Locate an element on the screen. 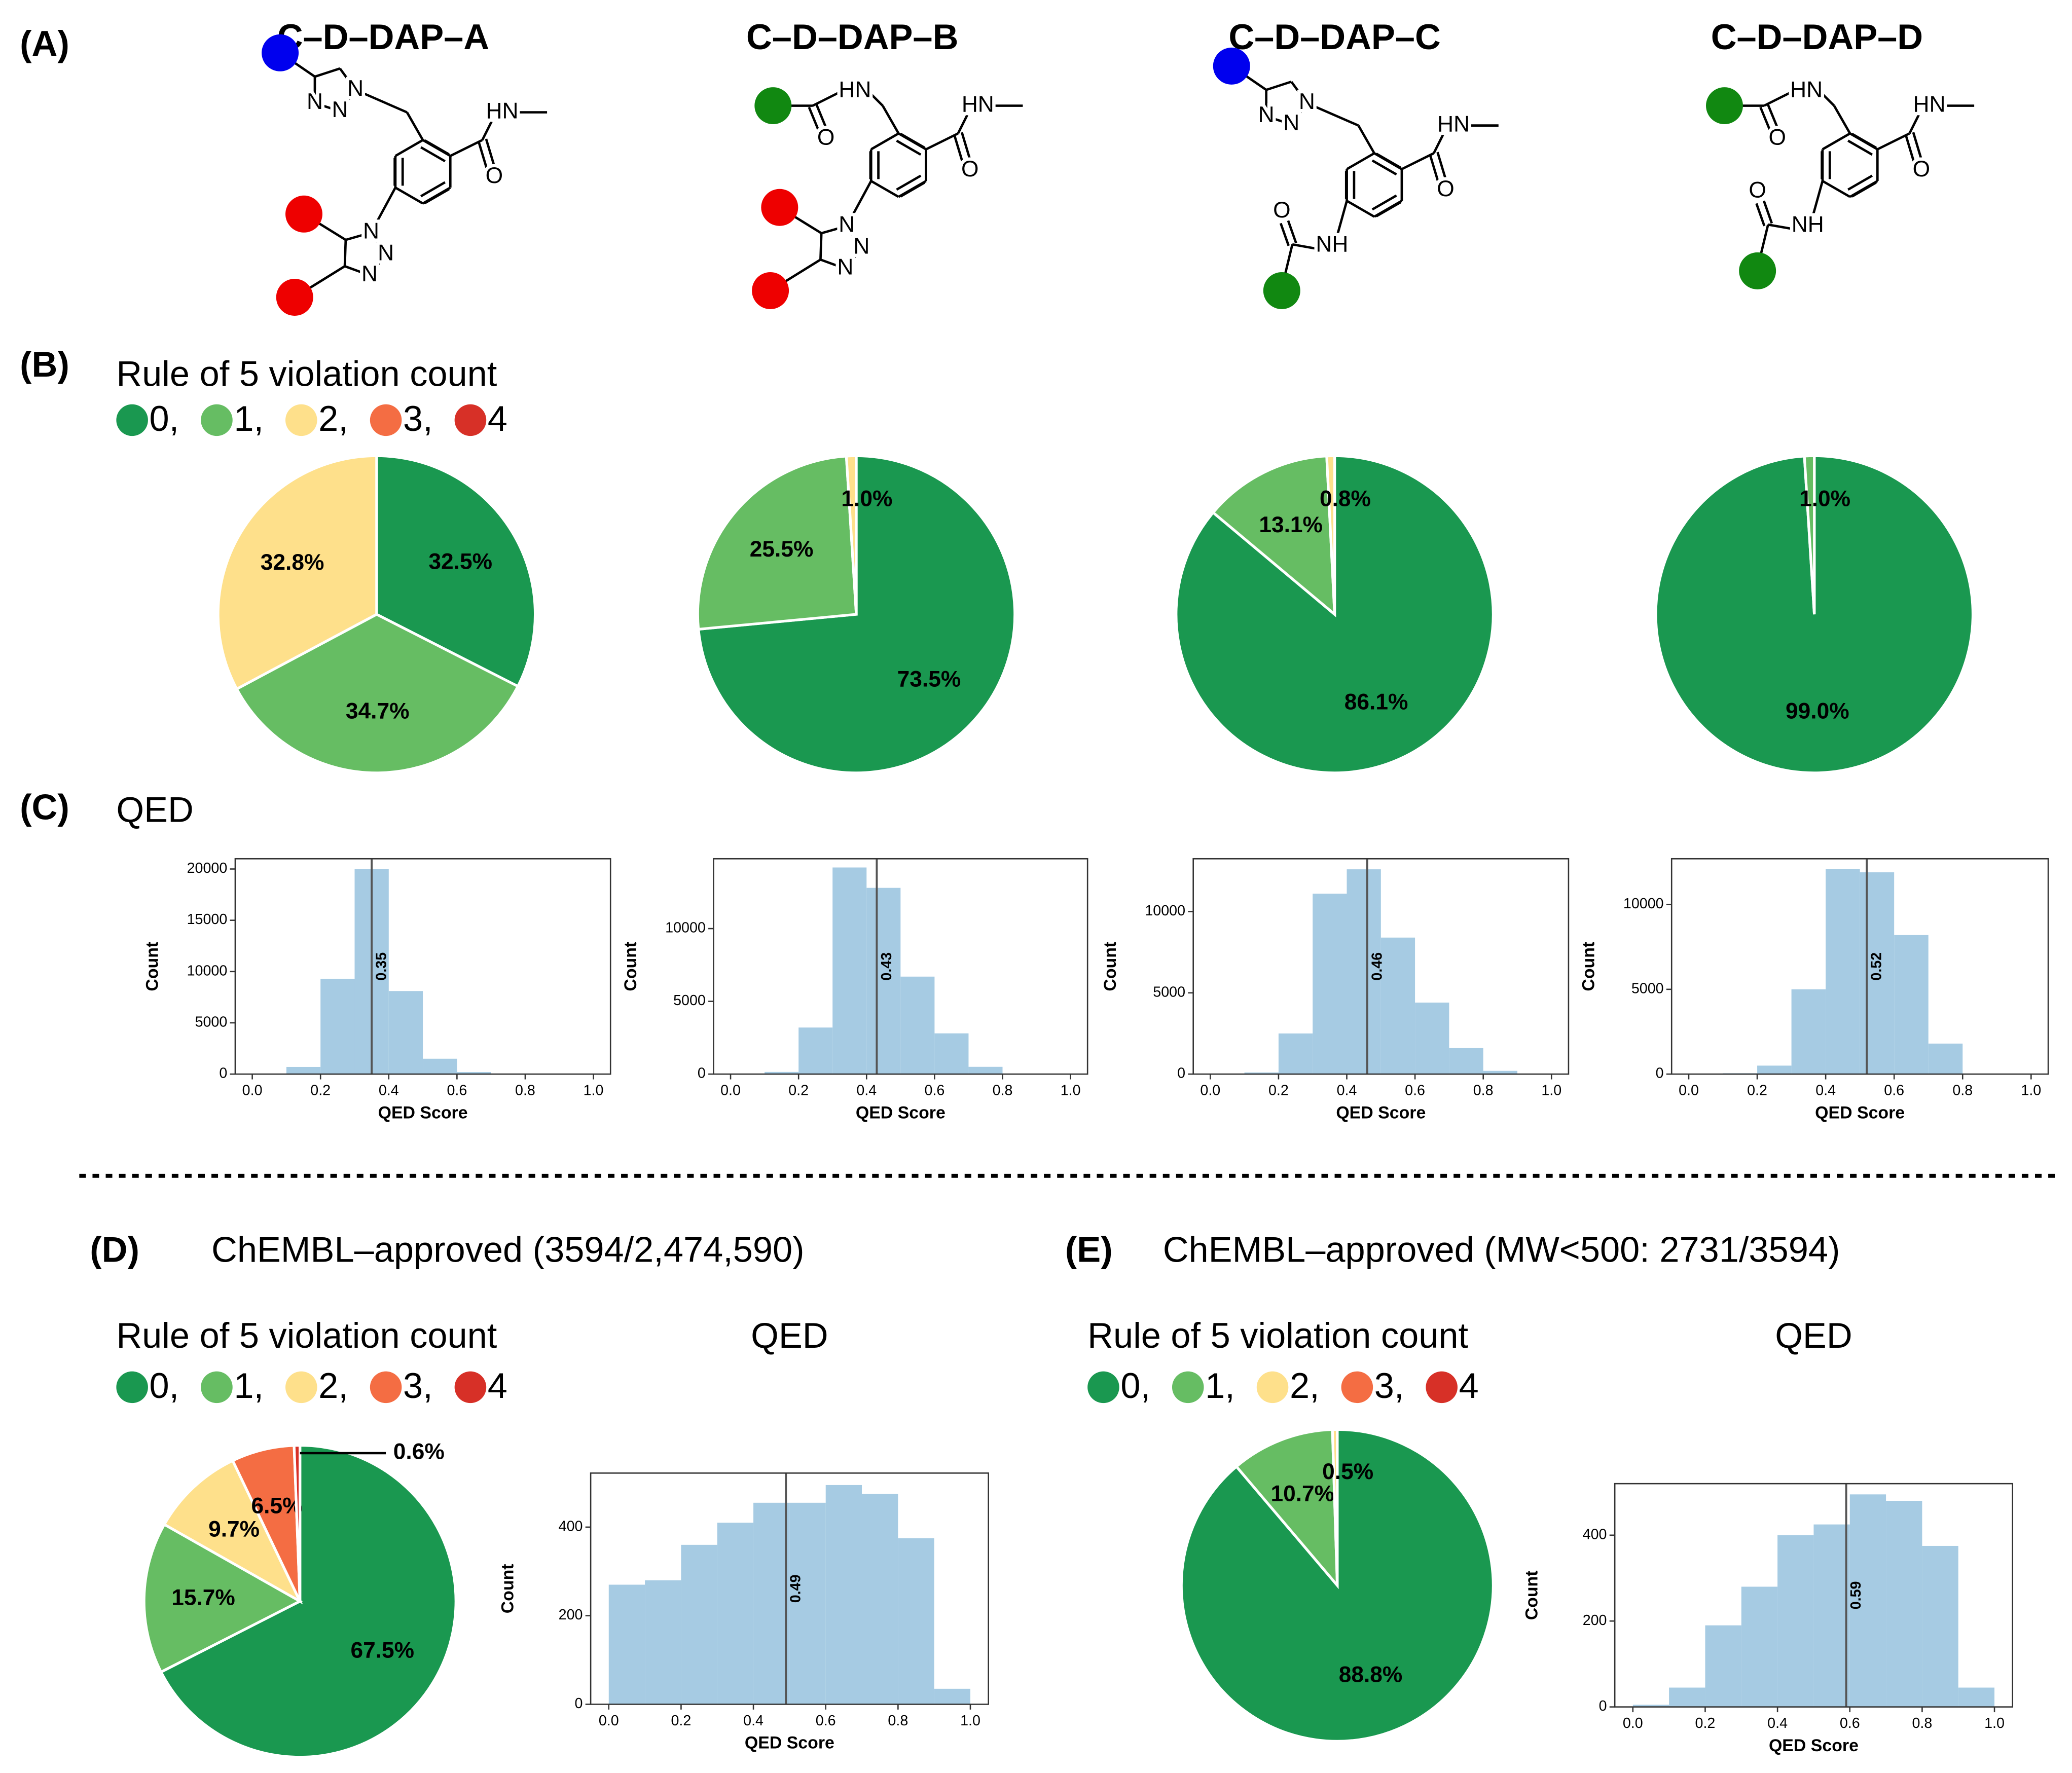 The image size is (2072, 1773). y-tick-label: 400 is located at coordinates (1595, 1534).